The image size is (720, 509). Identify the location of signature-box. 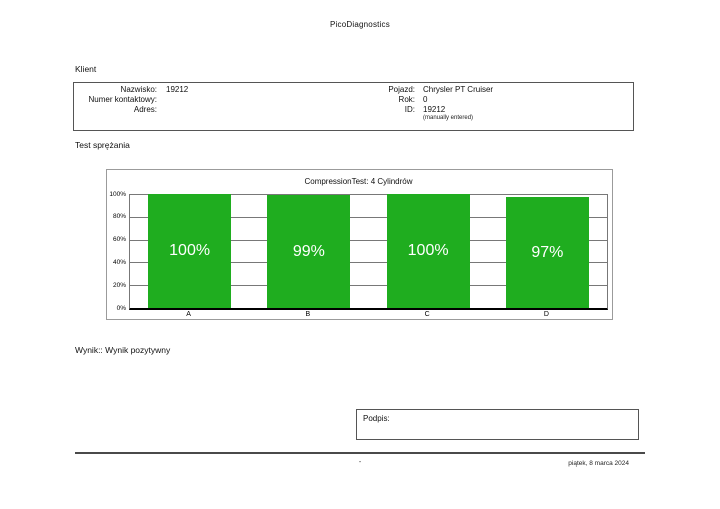
(497, 424).